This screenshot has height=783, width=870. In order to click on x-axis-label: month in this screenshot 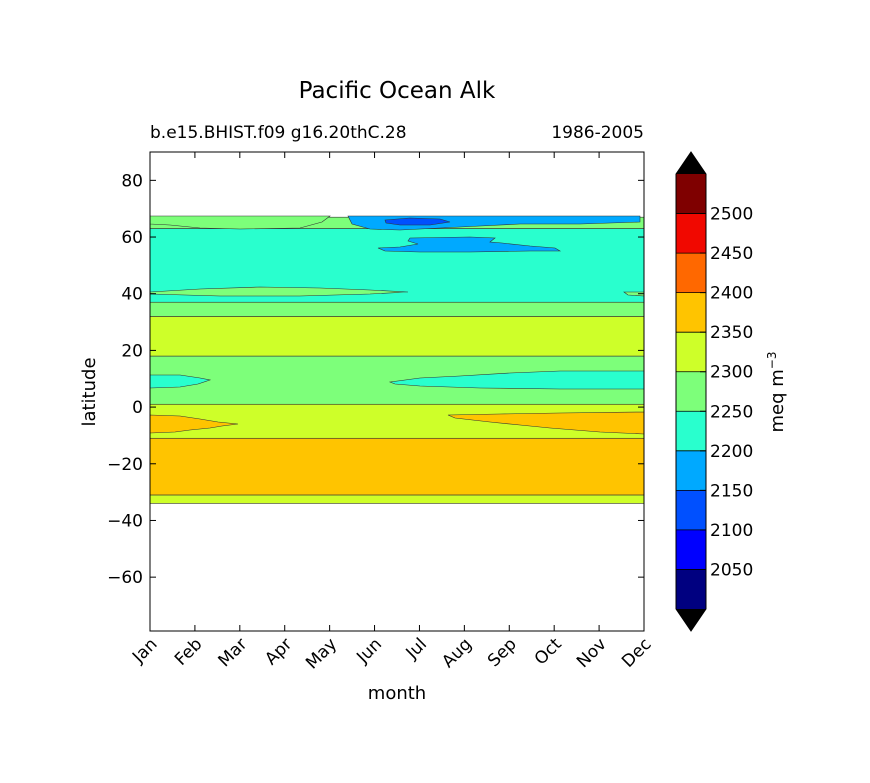, I will do `click(397, 693)`.